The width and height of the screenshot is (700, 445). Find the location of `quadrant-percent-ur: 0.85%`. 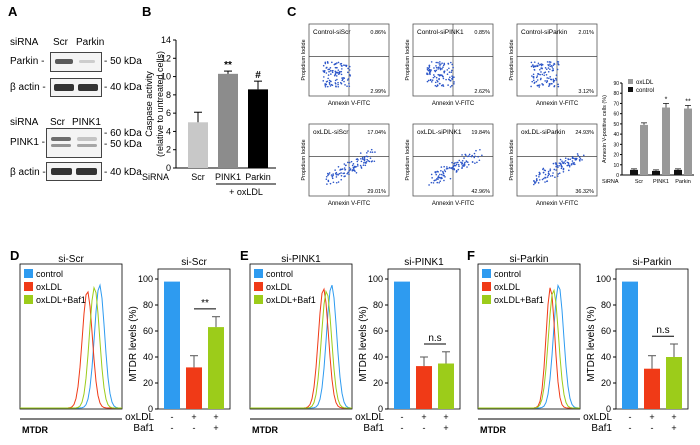

quadrant-percent-ur: 0.85% is located at coordinates (482, 33).